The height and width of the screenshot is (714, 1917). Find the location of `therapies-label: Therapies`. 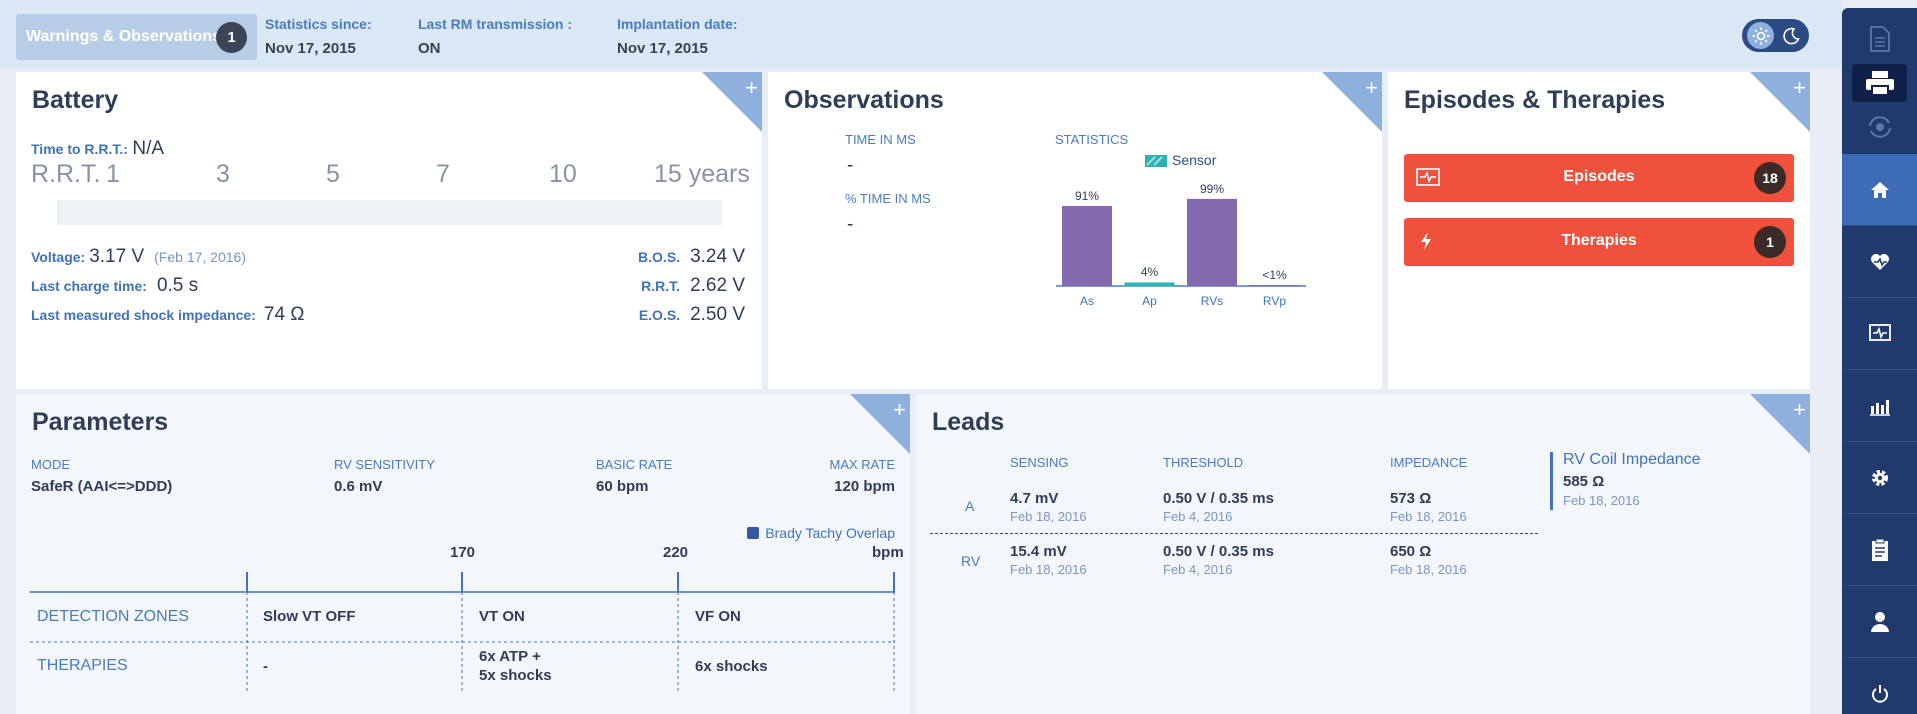

therapies-label: Therapies is located at coordinates (1599, 240).